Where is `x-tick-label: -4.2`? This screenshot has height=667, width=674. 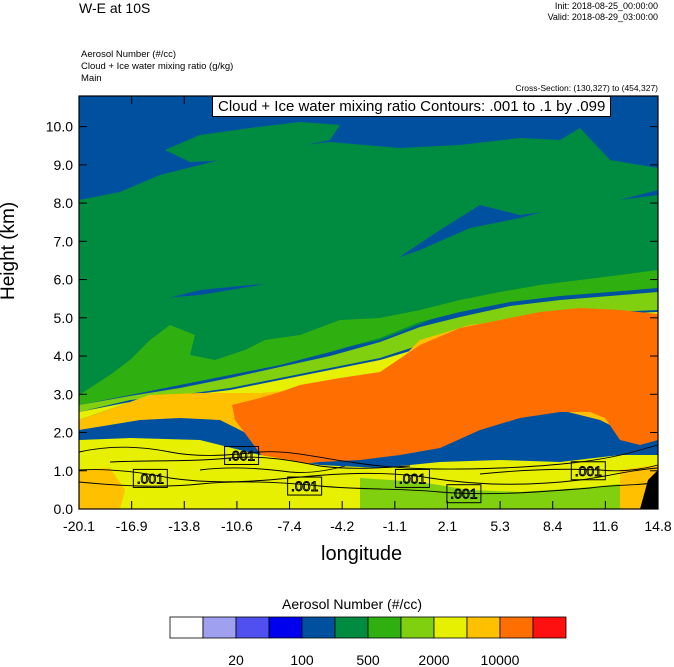
x-tick-label: -4.2 is located at coordinates (342, 526).